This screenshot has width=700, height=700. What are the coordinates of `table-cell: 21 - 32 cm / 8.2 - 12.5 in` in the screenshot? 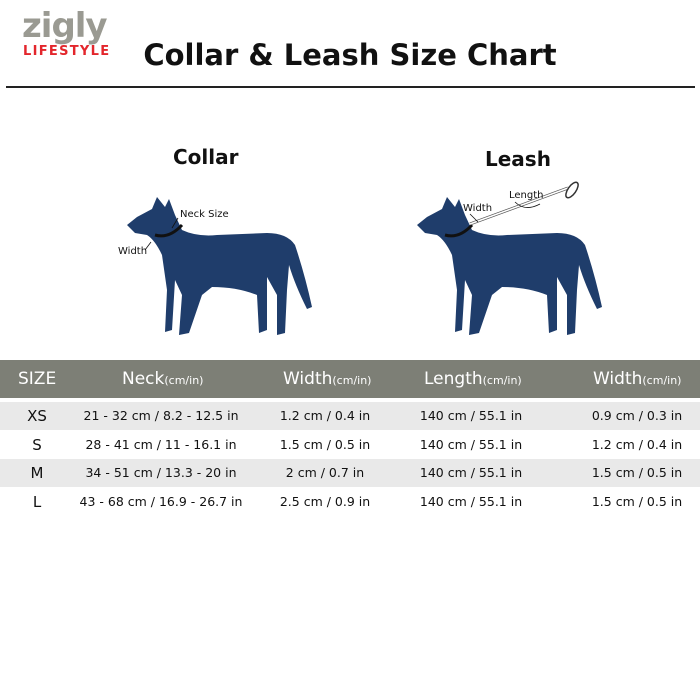 It's located at (161, 415).